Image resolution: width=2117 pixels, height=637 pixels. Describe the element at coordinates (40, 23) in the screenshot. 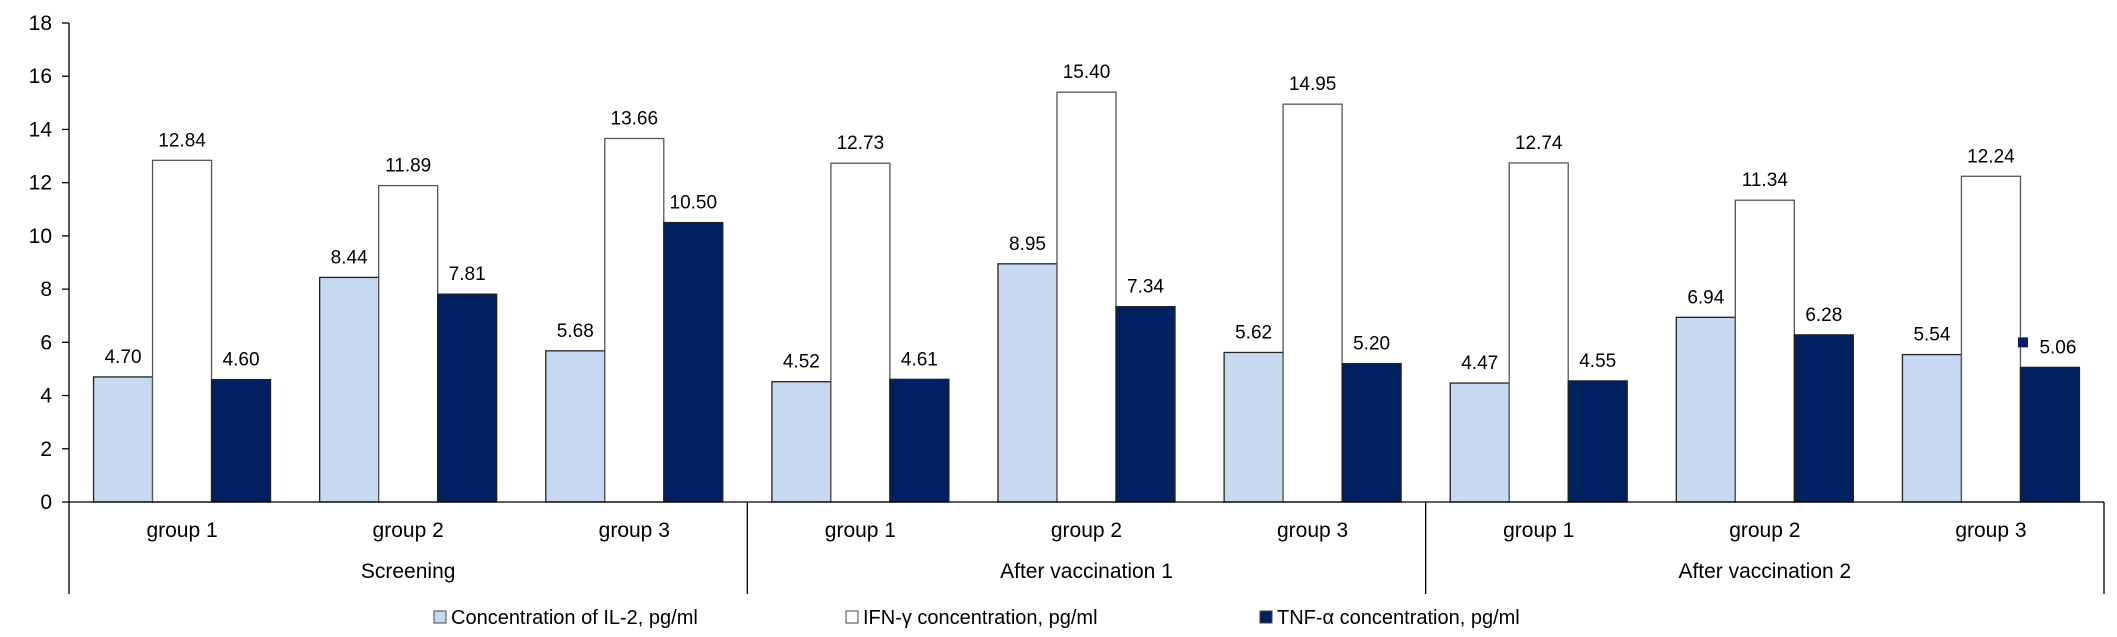

I see `y-tick-label: 18` at that location.